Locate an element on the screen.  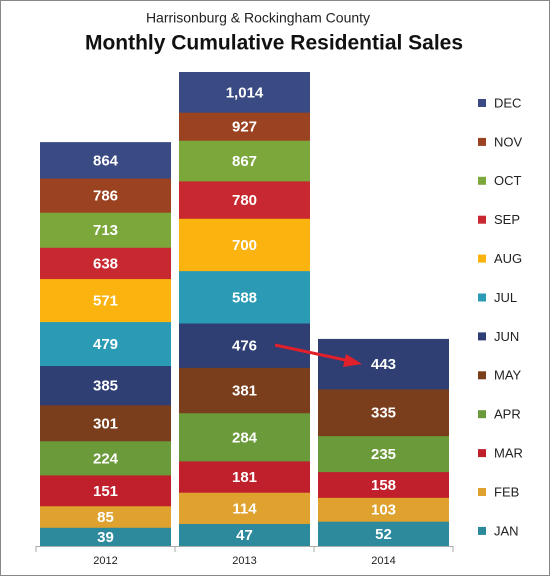
legend-label: AUG is located at coordinates (508, 258).